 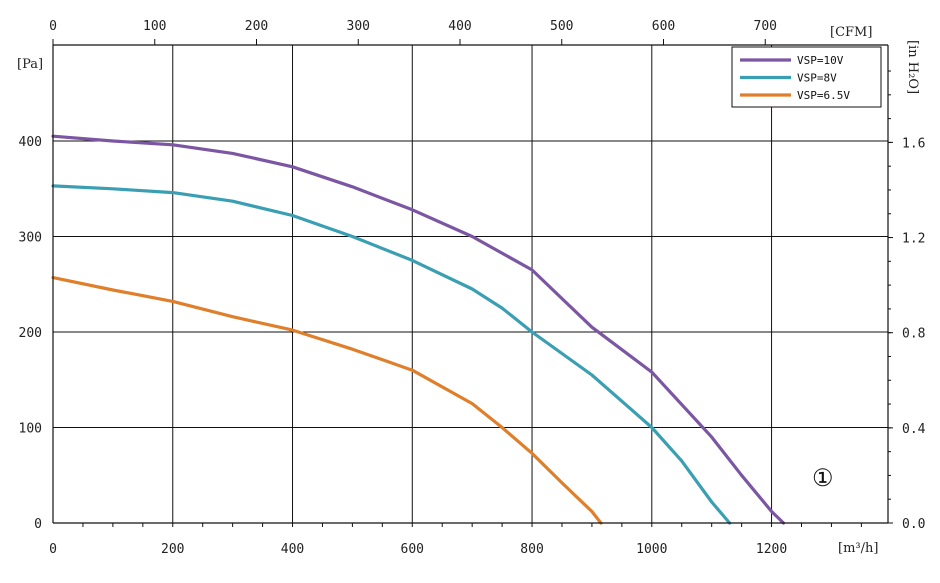 I want to click on y2-axis-label: [in H₂O], so click(x=912, y=67).